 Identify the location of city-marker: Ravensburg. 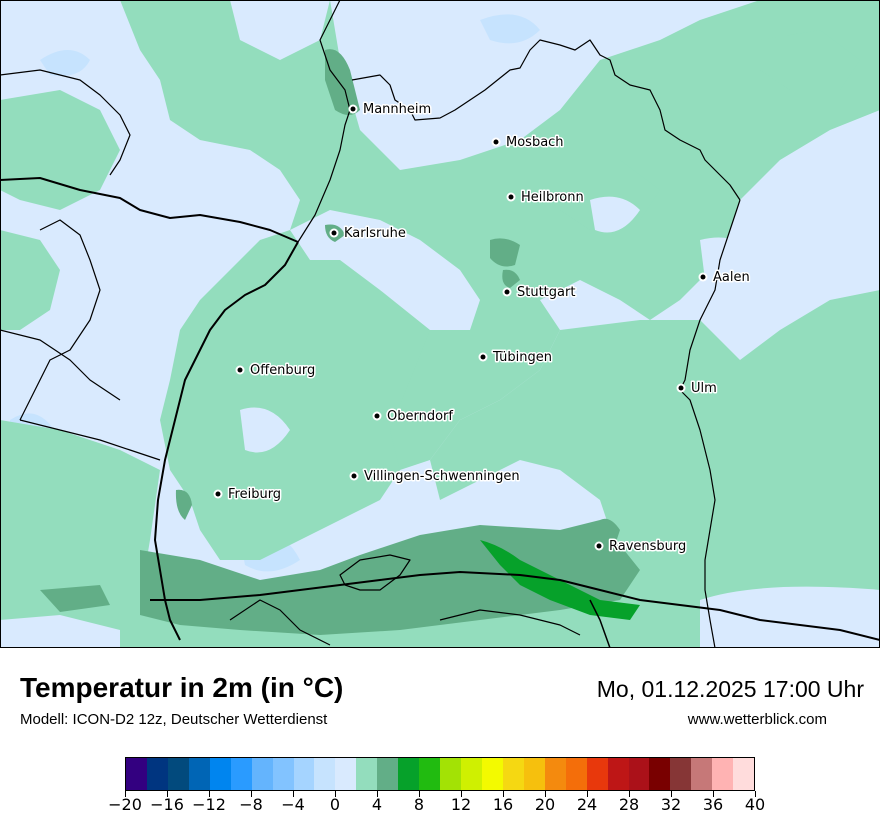
(641, 547).